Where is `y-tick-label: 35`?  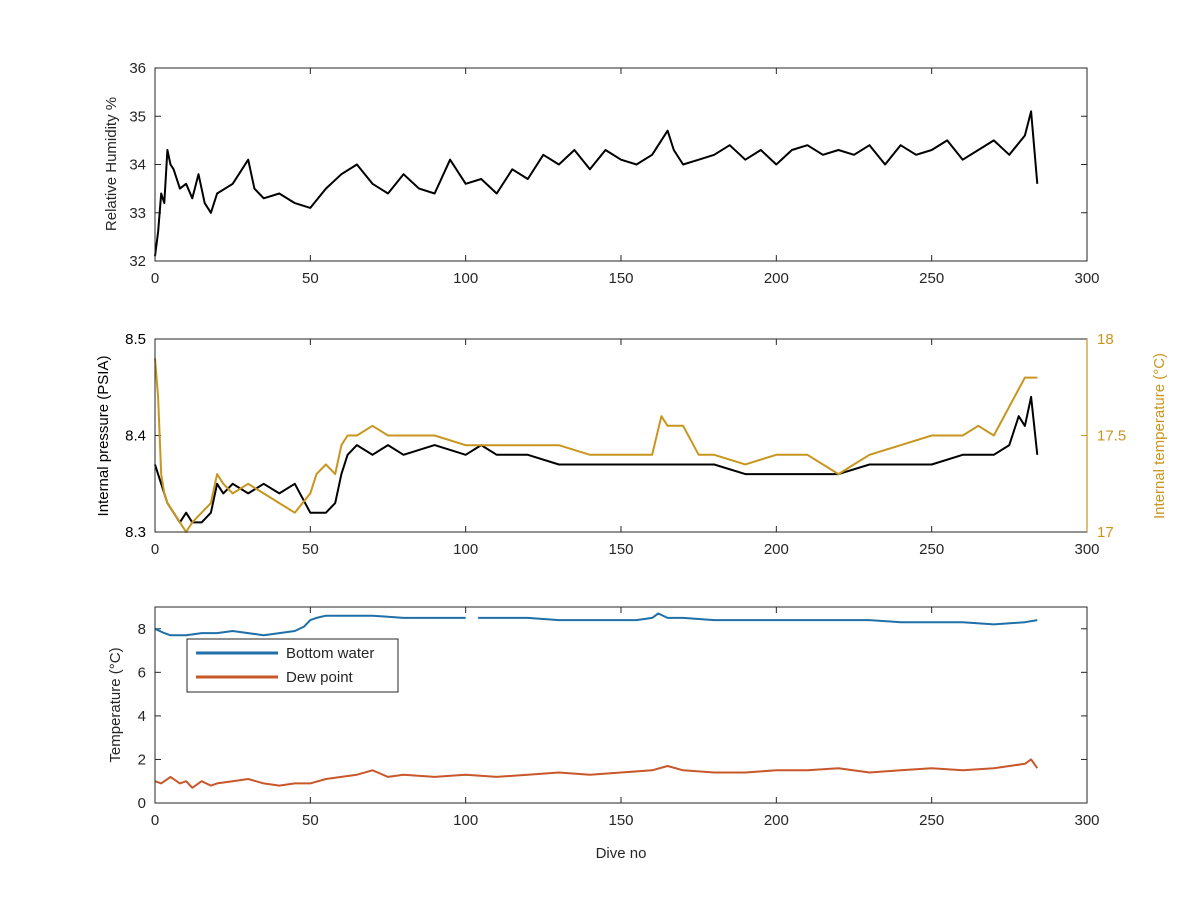 y-tick-label: 35 is located at coordinates (137, 116).